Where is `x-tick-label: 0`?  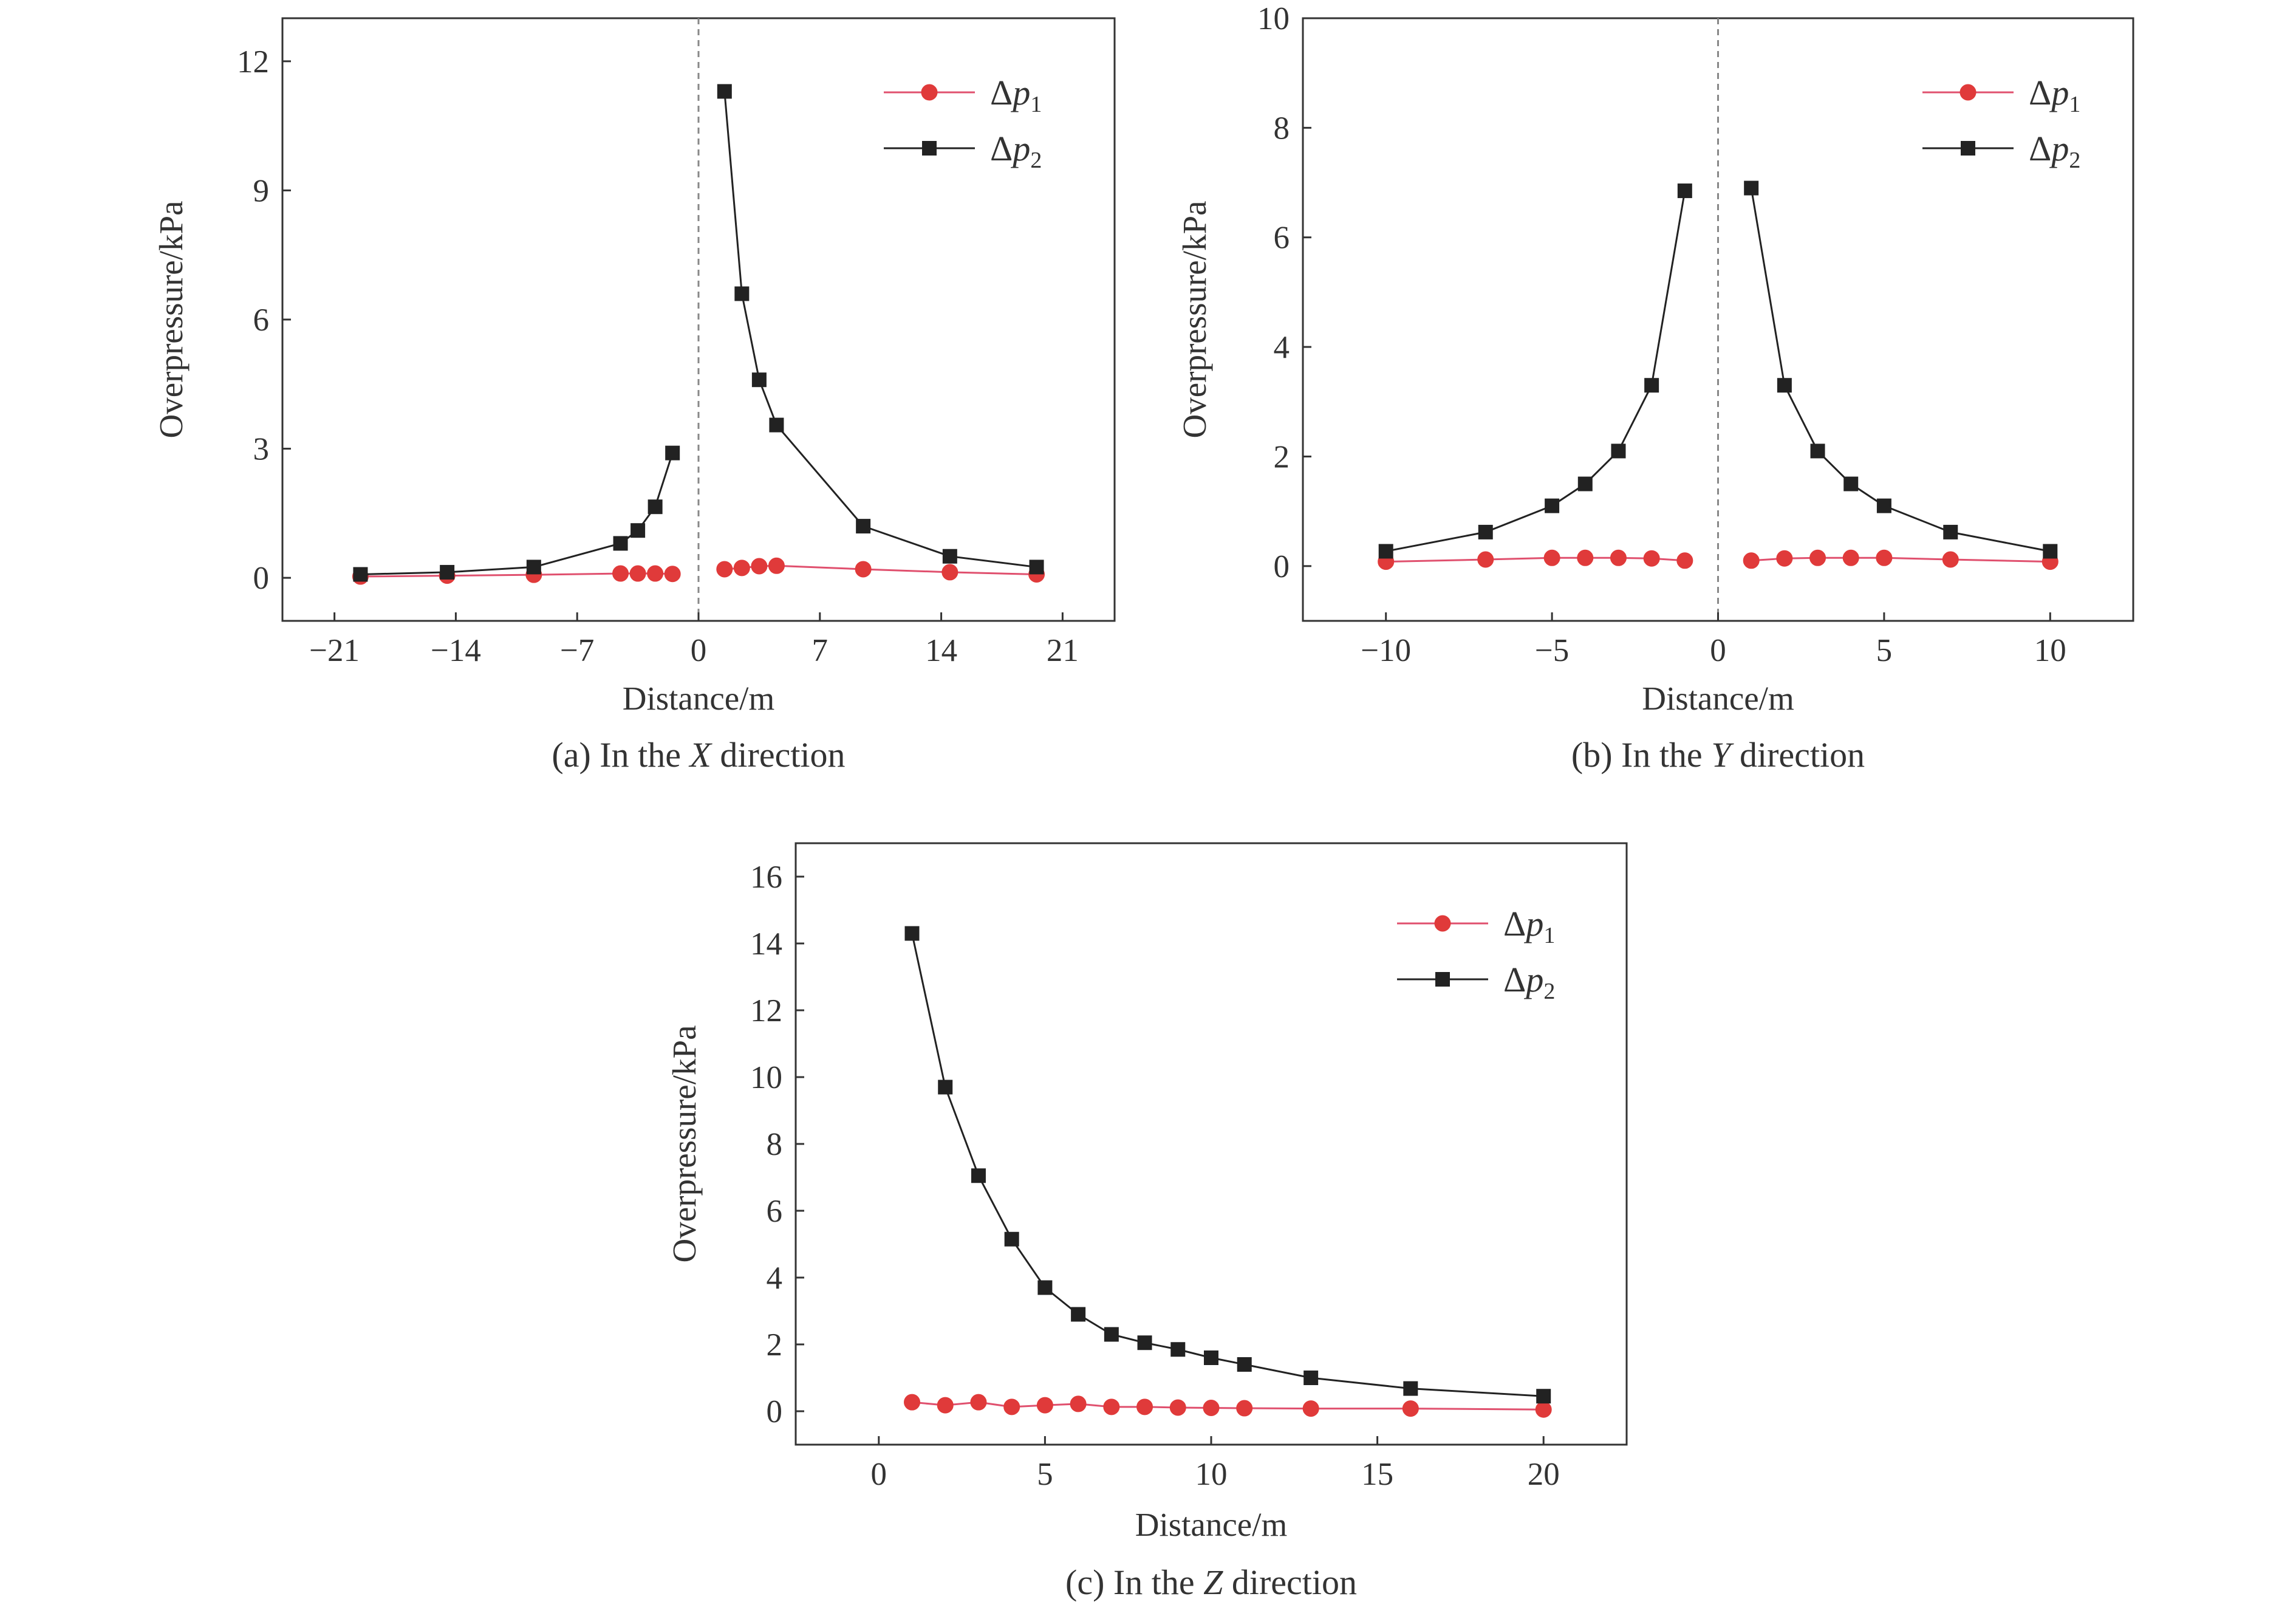
x-tick-label: 0 is located at coordinates (1718, 650).